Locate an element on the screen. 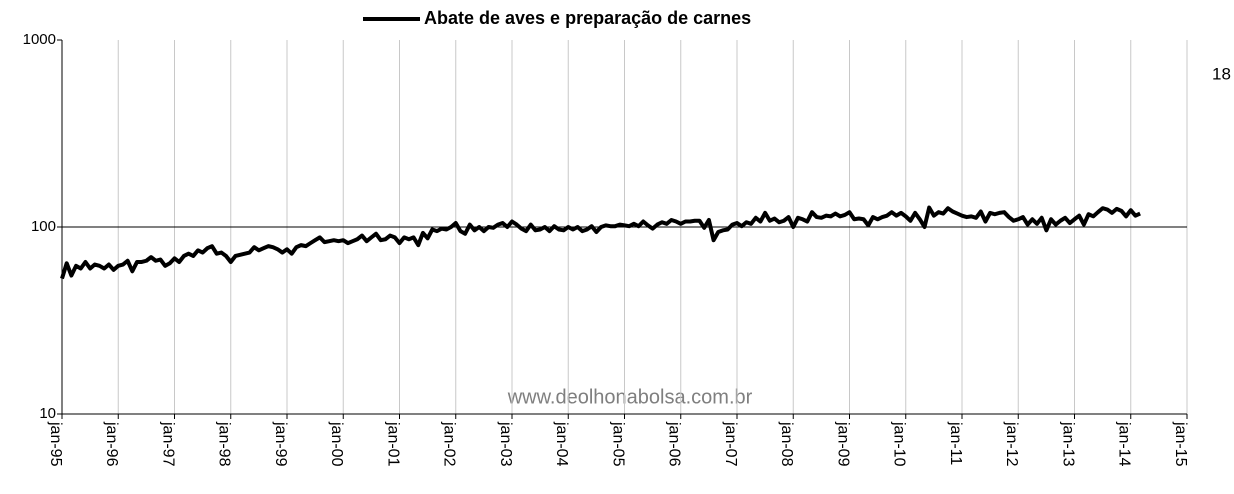 The width and height of the screenshot is (1234, 494). x-tick-label: jan-03 is located at coordinates (505, 444).